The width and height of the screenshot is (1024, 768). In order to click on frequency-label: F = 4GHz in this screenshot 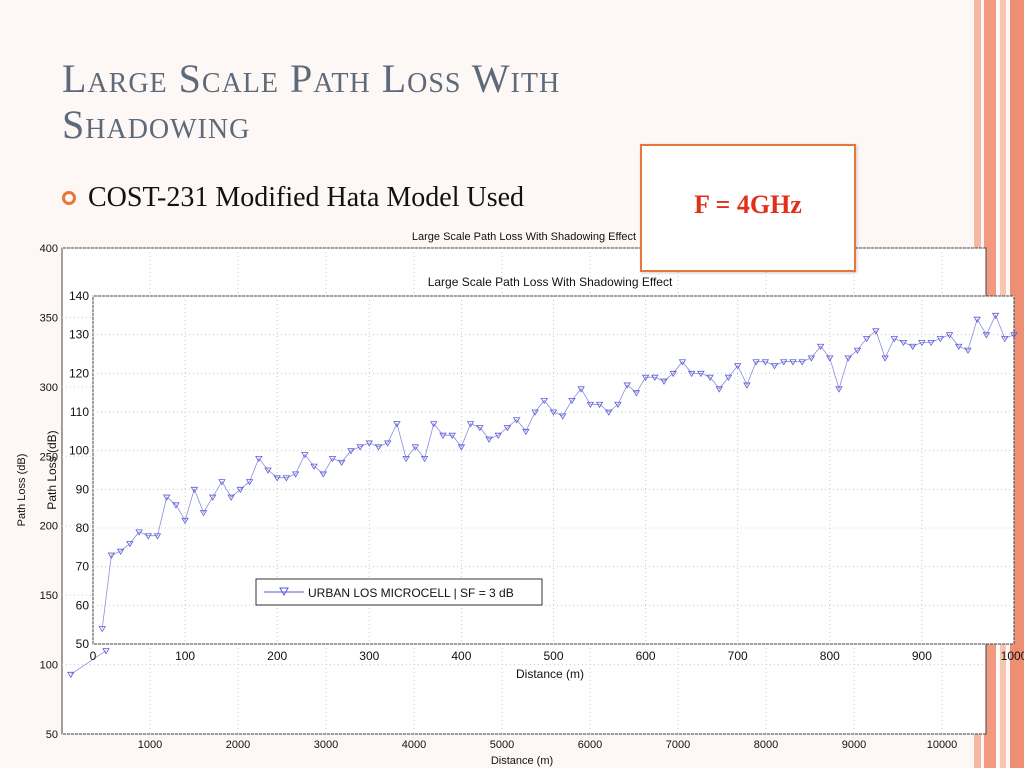, I will do `click(748, 204)`.